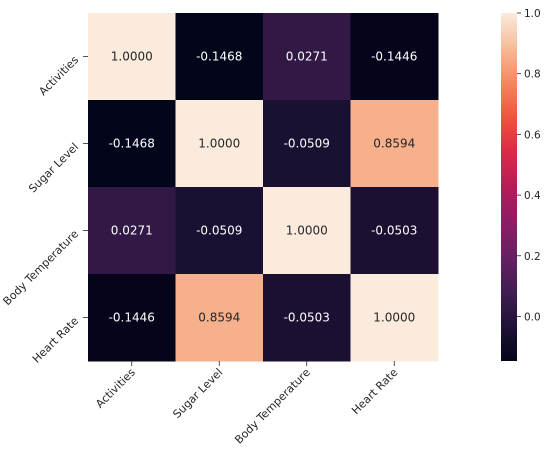 This screenshot has height=451, width=550. Describe the element at coordinates (532, 196) in the screenshot. I see `colorbar-tick-label: 0.4` at that location.